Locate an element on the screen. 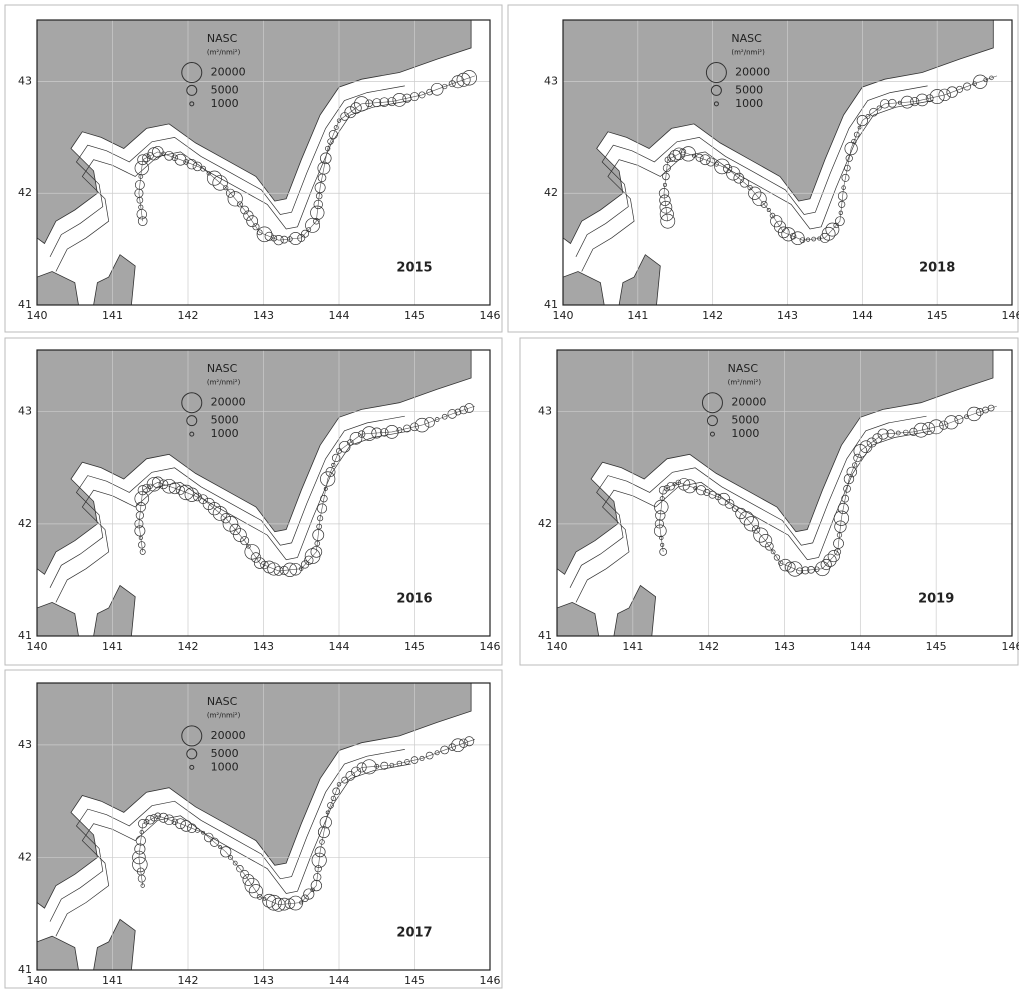 The width and height of the screenshot is (1019, 989). legend-title: NASC is located at coordinates (743, 368).